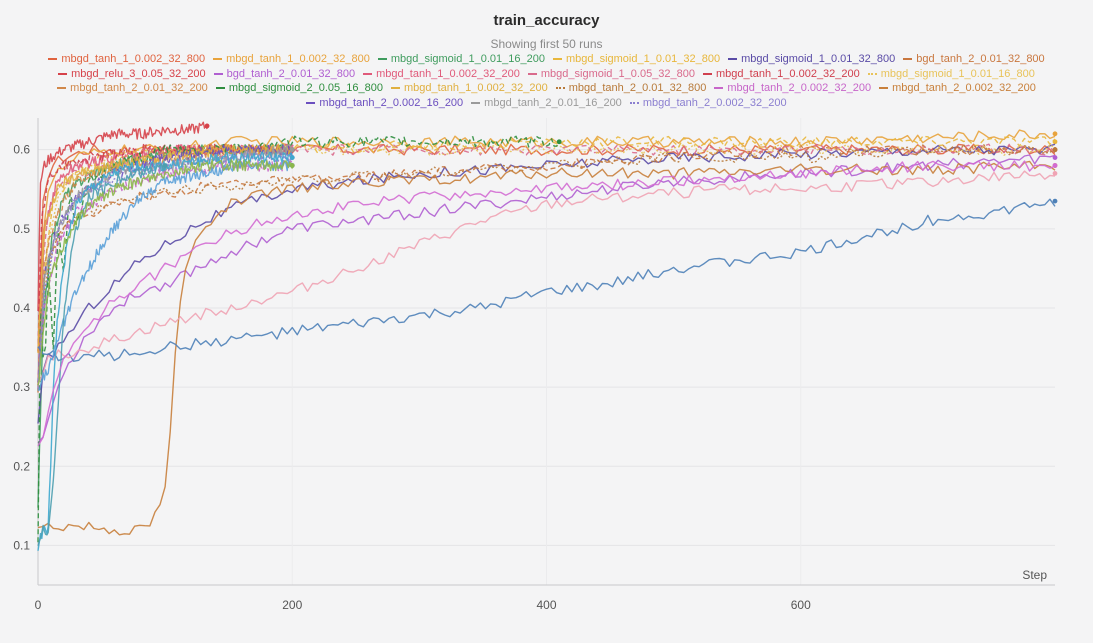 The height and width of the screenshot is (643, 1093). What do you see at coordinates (391, 102) in the screenshot?
I see `legend-label: mbgd_tanh_2_0.002_16_200` at bounding box center [391, 102].